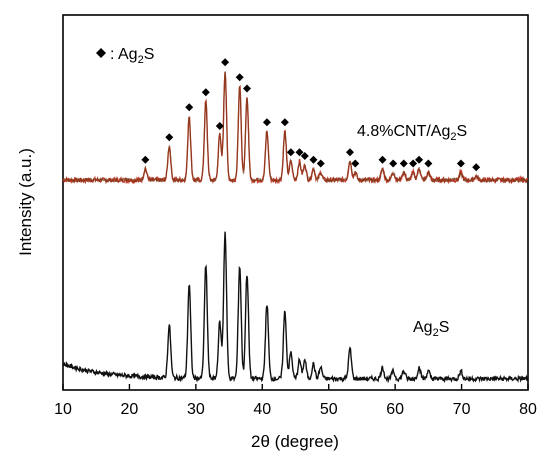  Describe the element at coordinates (141, 60) in the screenshot. I see `legend-text-sub: 2` at that location.